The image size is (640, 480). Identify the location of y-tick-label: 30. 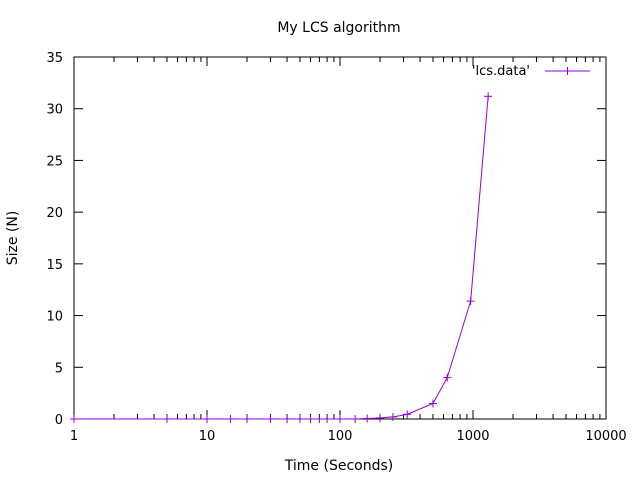
(54, 110).